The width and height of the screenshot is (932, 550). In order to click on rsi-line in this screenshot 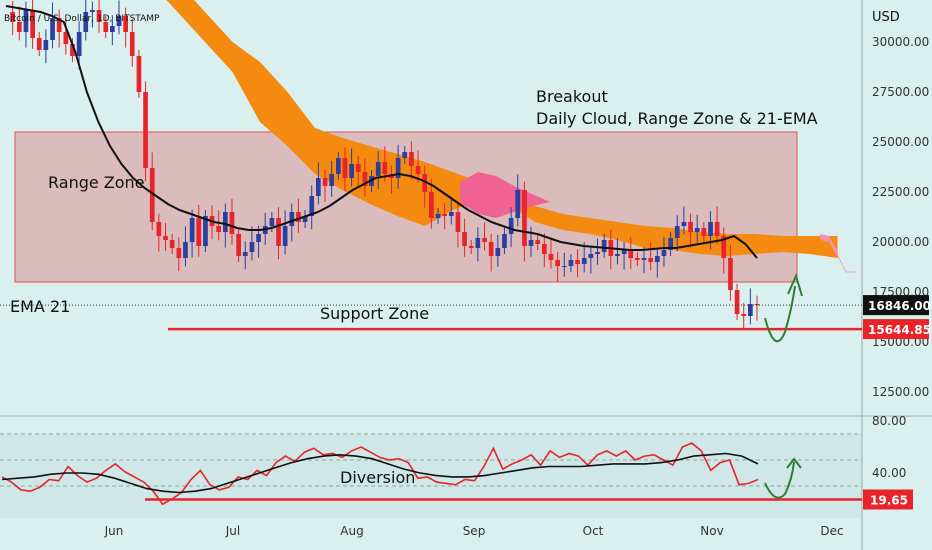, I will do `click(380, 474)`.